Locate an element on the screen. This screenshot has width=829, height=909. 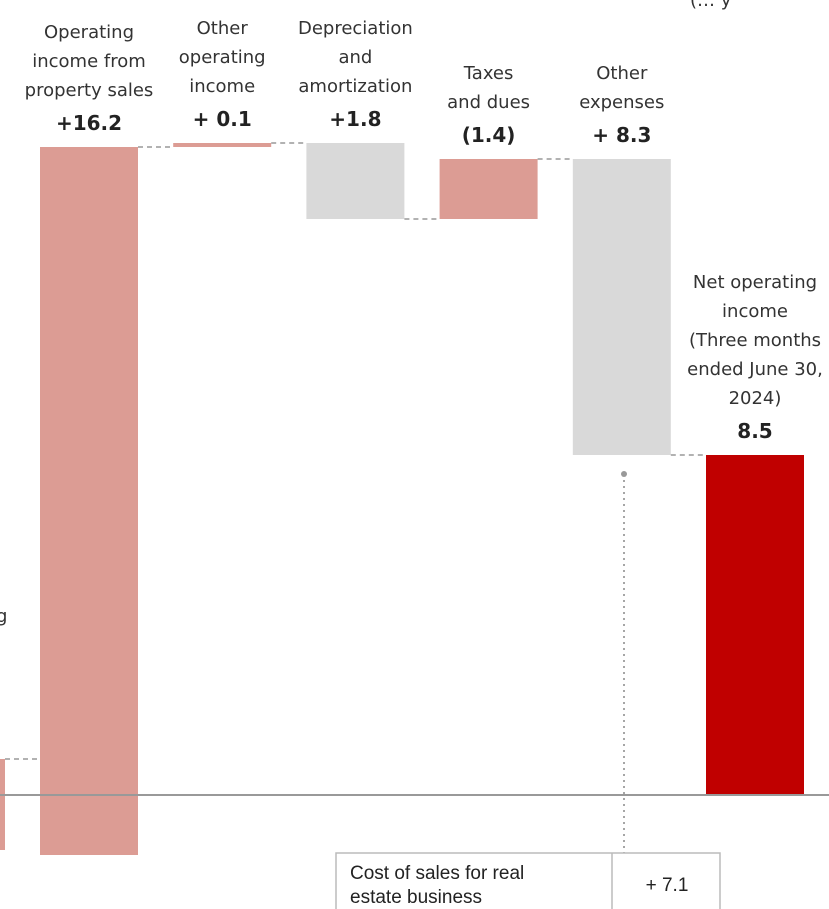
note-label-line-2: estate business is located at coordinates (416, 897).